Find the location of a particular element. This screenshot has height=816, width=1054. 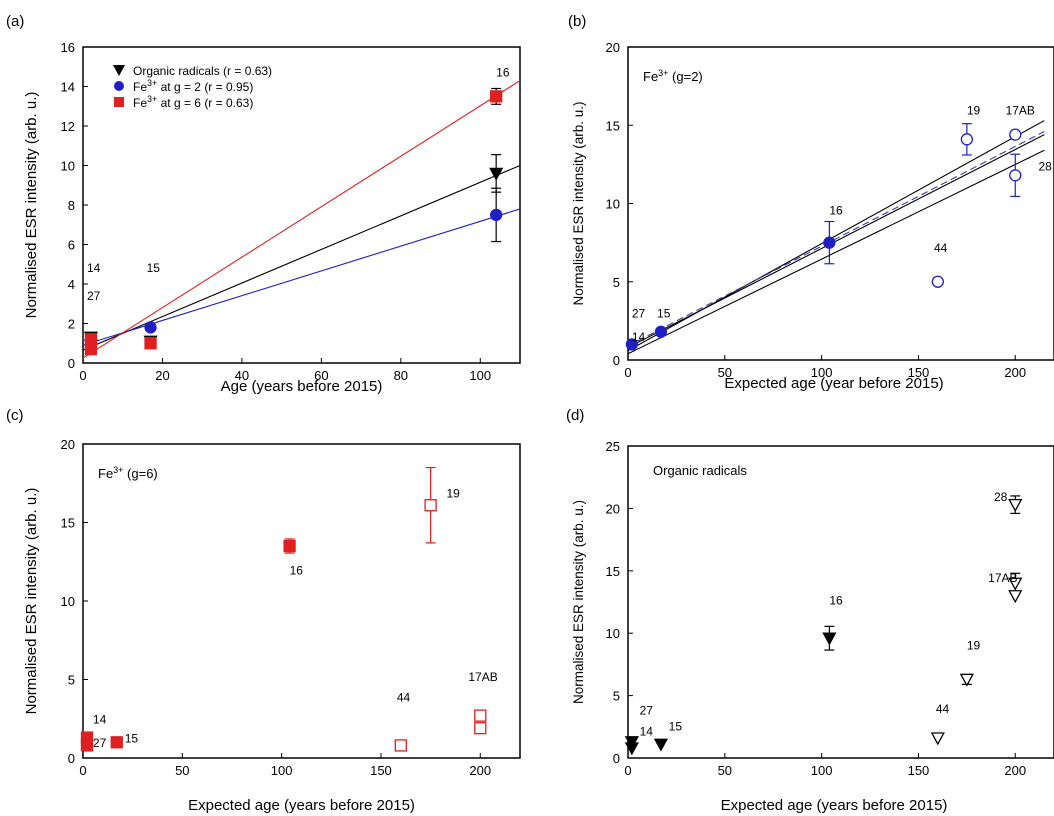

panel-label: (d) is located at coordinates (575, 415).